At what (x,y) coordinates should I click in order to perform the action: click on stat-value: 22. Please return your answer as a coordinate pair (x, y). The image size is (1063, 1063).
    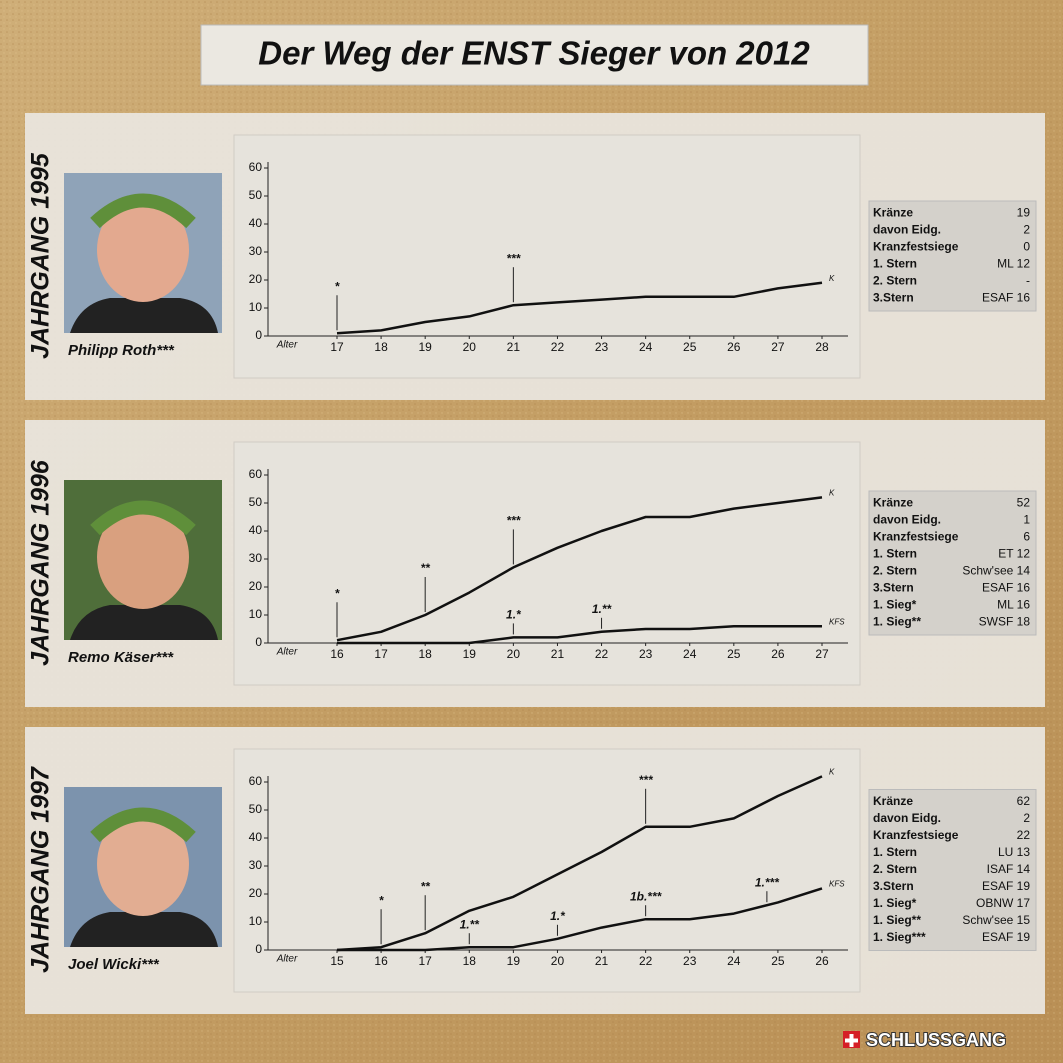
    Looking at the image, I should click on (1024, 835).